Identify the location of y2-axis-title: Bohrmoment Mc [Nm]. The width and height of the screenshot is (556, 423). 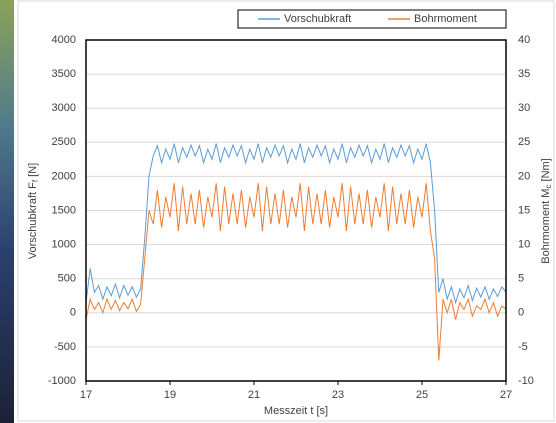
(546, 210).